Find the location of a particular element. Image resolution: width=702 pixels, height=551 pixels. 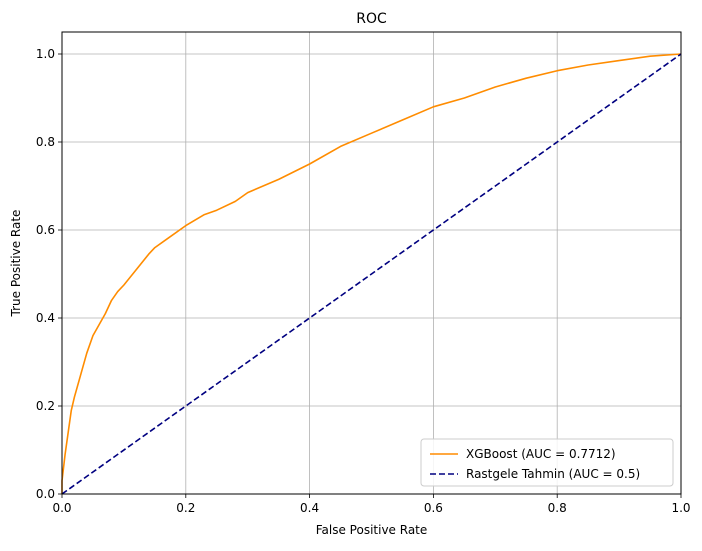

x-tick-label: 1.0 is located at coordinates (680, 508).